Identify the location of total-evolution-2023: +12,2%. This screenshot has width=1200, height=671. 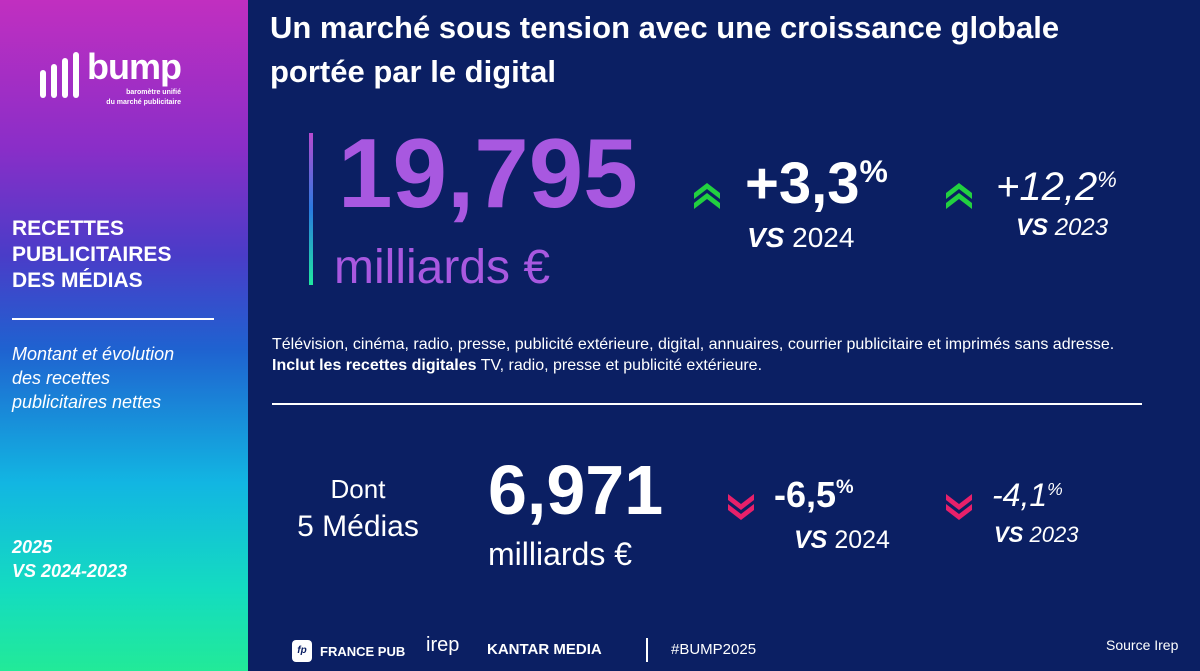
(1056, 187).